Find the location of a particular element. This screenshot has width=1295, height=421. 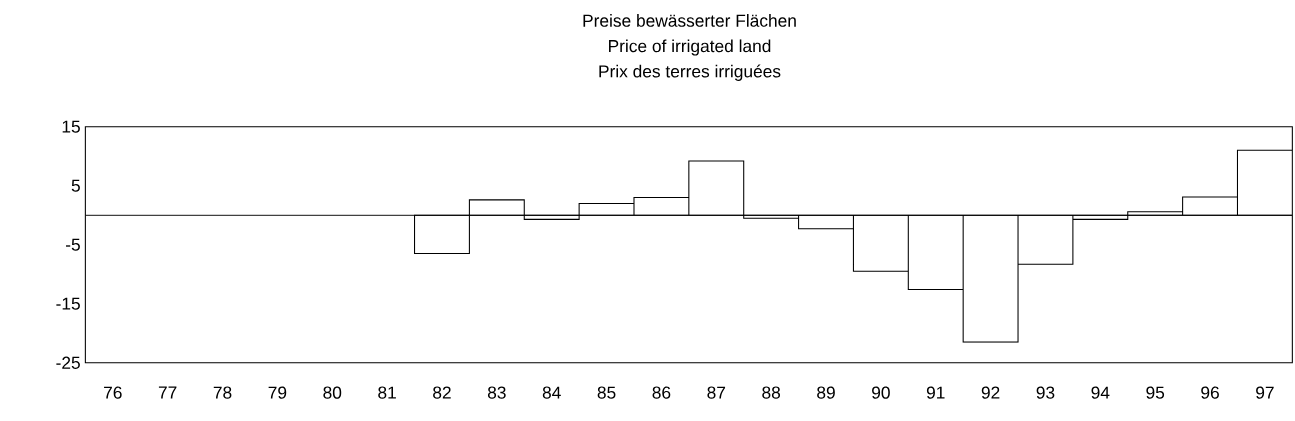

chart-subtitle: Price of irrigated land is located at coordinates (690, 47).